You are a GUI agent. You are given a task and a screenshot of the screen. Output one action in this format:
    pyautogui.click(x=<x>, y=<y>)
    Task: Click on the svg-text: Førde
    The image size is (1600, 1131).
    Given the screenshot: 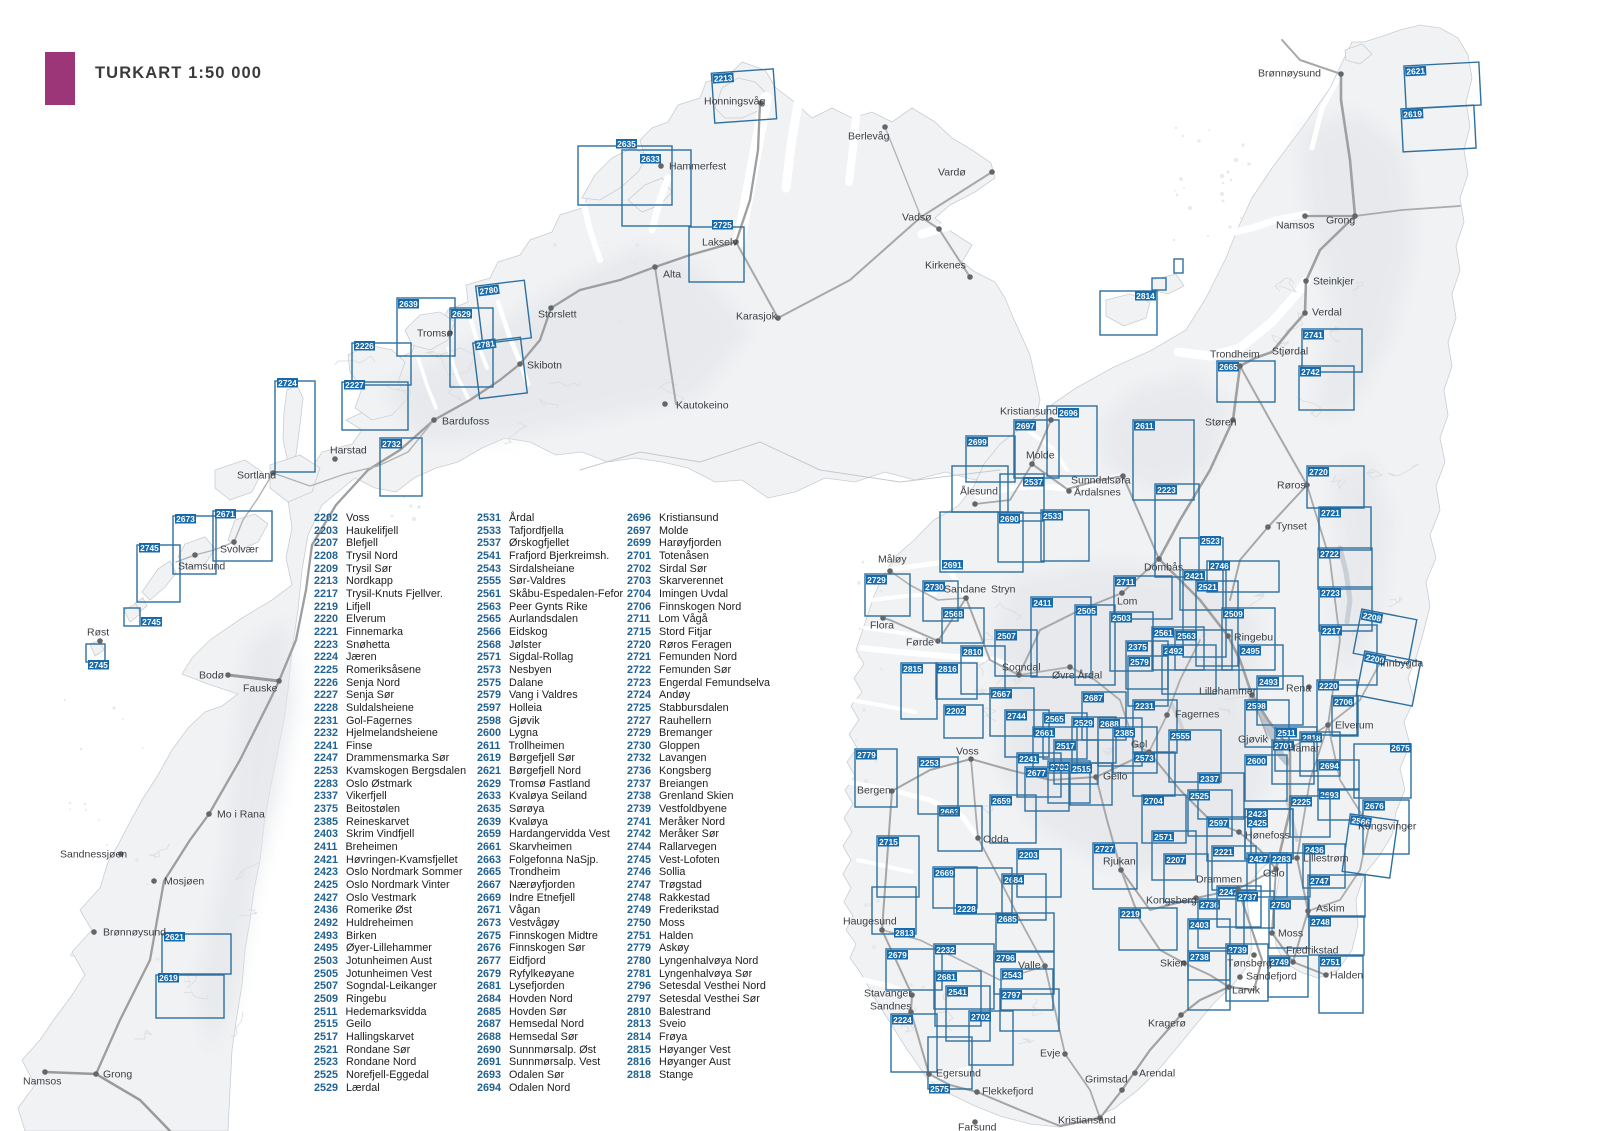 What is the action you would take?
    pyautogui.click(x=920, y=643)
    